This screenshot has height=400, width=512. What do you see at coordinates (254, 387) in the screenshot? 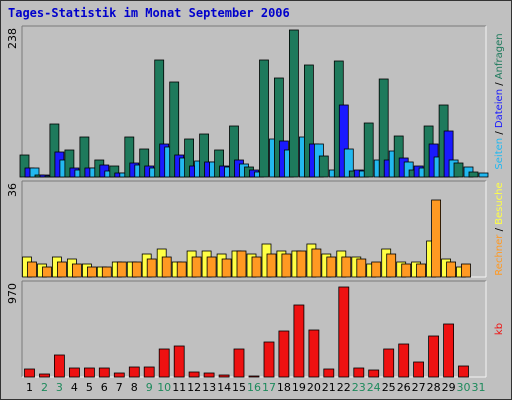
I see `x-tick-label-day-16: 16` at bounding box center [254, 387].